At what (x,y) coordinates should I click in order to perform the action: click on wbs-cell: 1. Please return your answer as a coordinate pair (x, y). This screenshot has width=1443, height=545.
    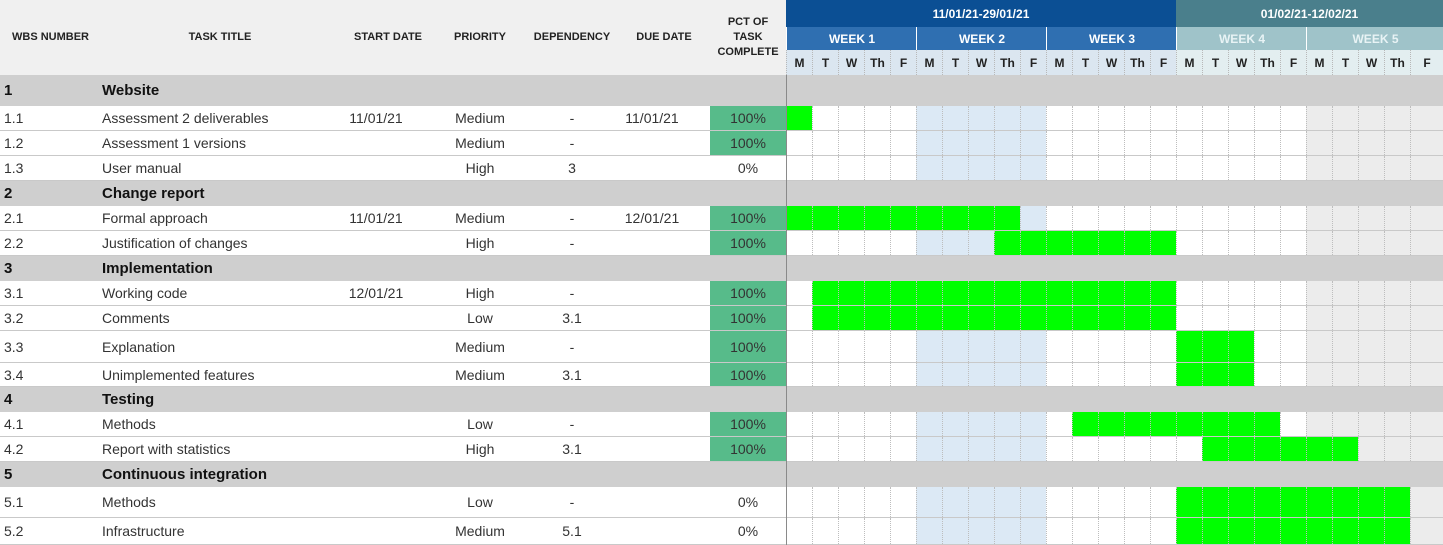
    Looking at the image, I should click on (8, 90).